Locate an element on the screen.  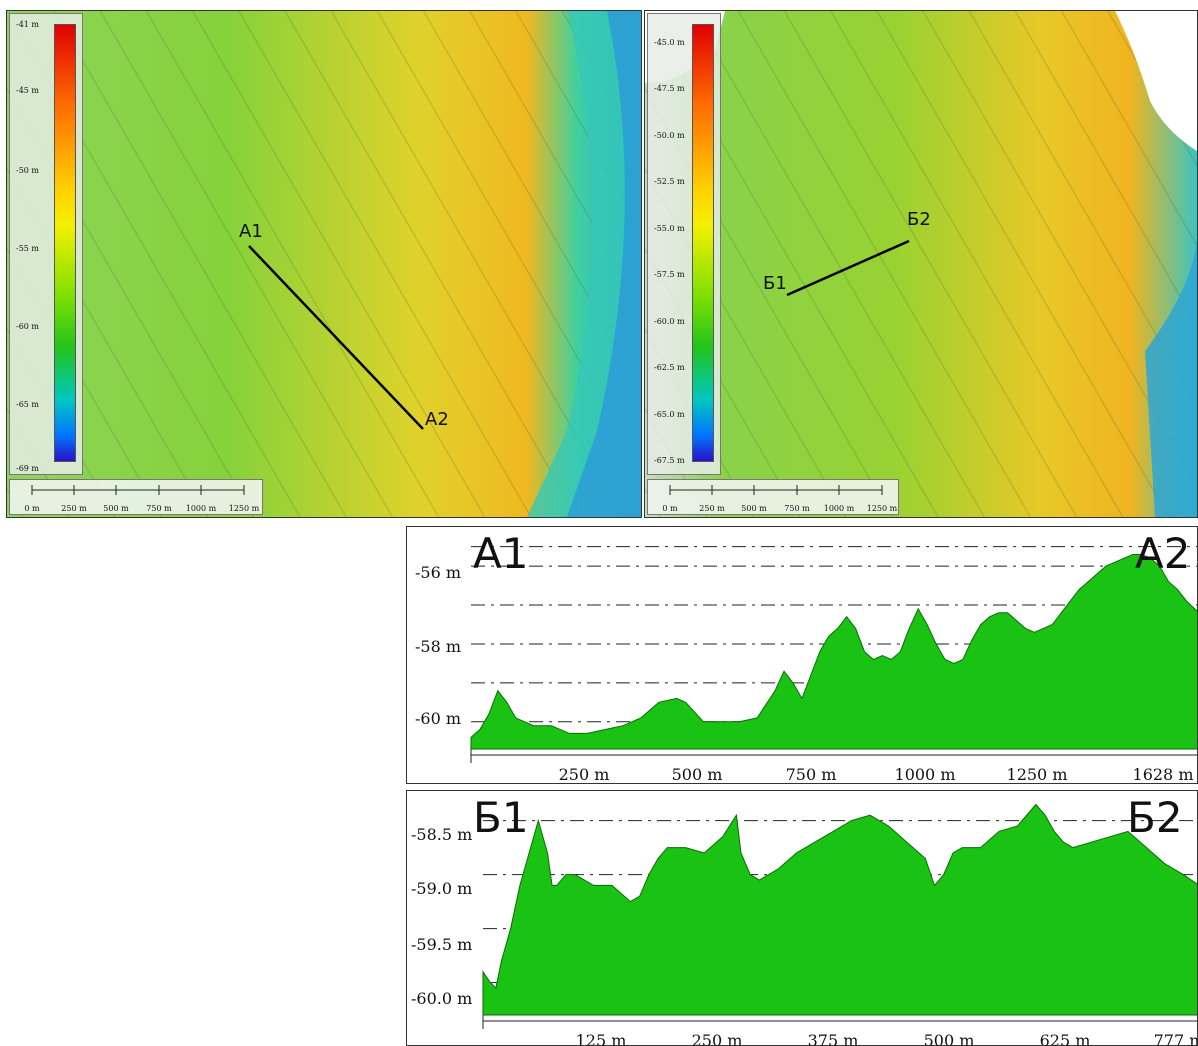
scale-bar-b: 0 m 250 m 500 m 750 m 1000 m 1250 m is located at coordinates (773, 497).